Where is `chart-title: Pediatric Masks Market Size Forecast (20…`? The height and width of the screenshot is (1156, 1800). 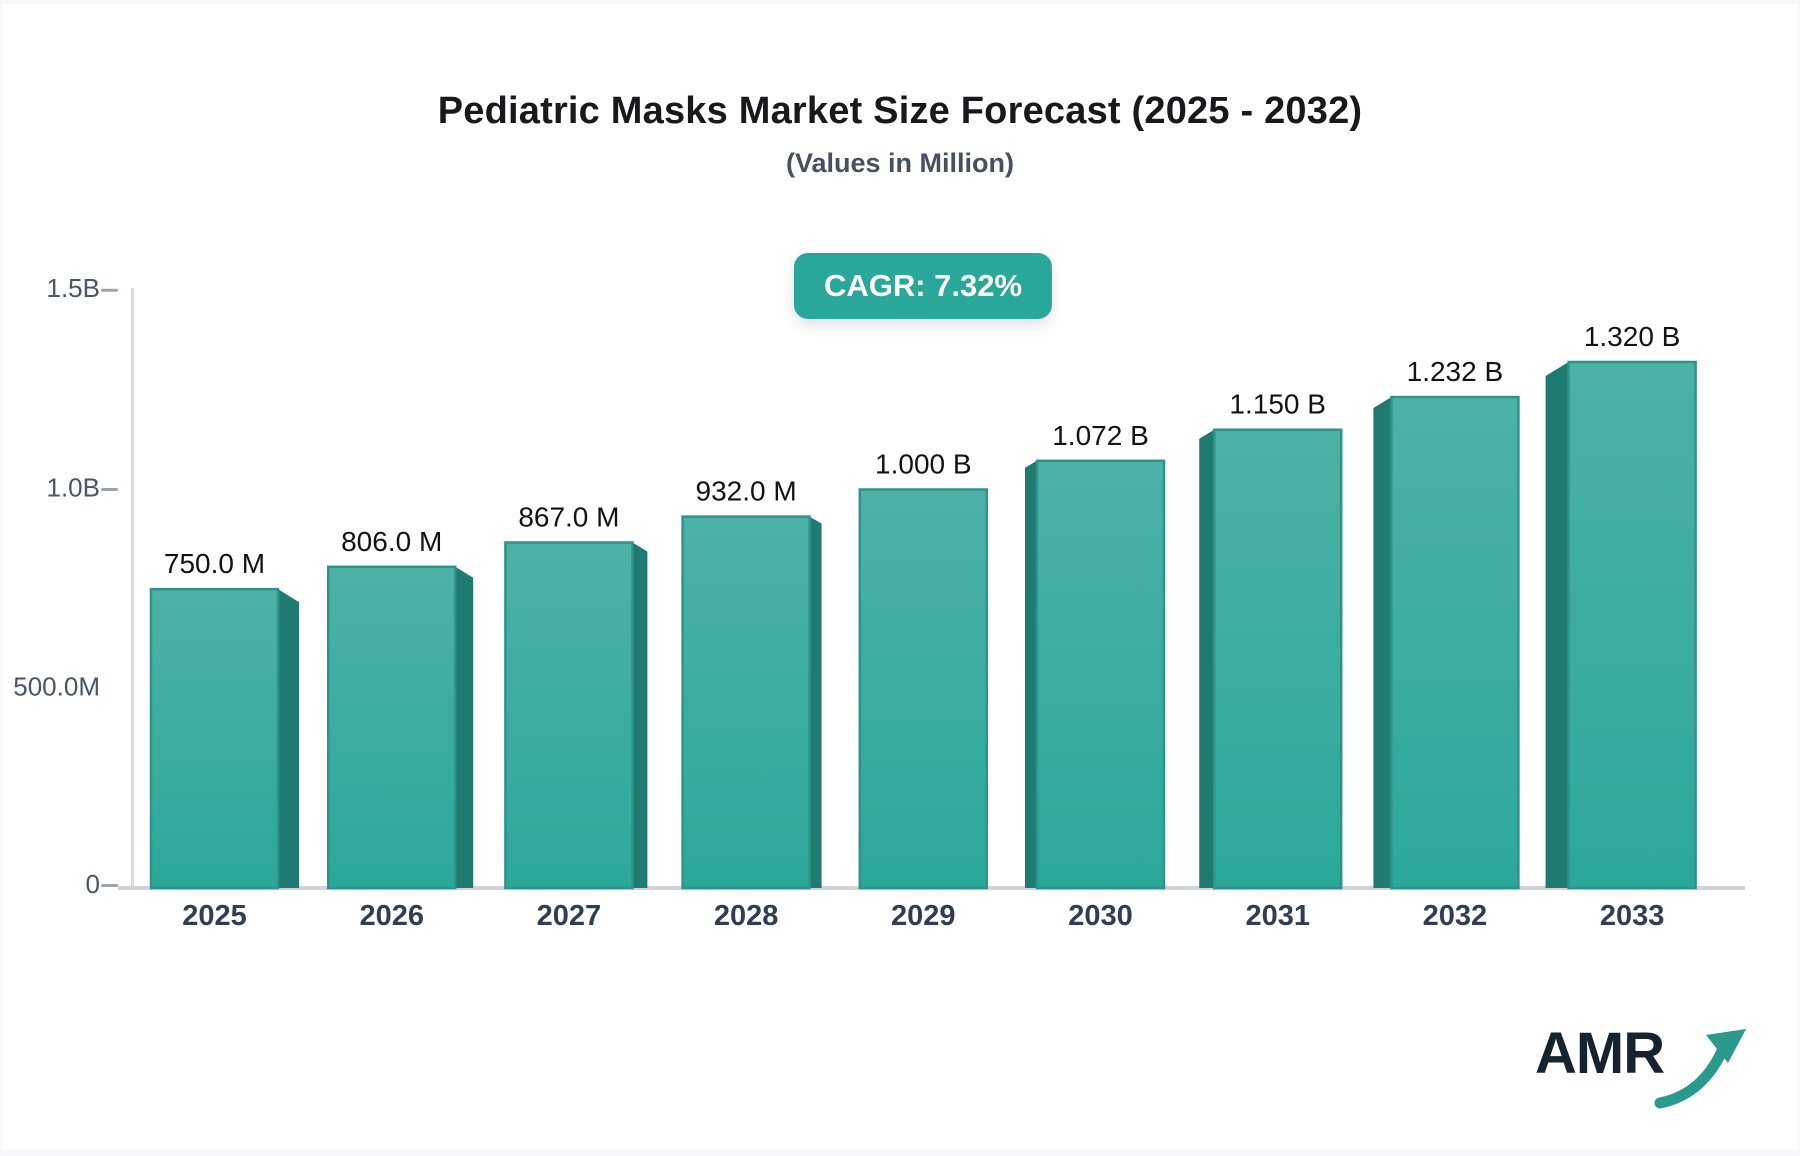
chart-title: Pediatric Masks Market Size Forecast (20… is located at coordinates (900, 111).